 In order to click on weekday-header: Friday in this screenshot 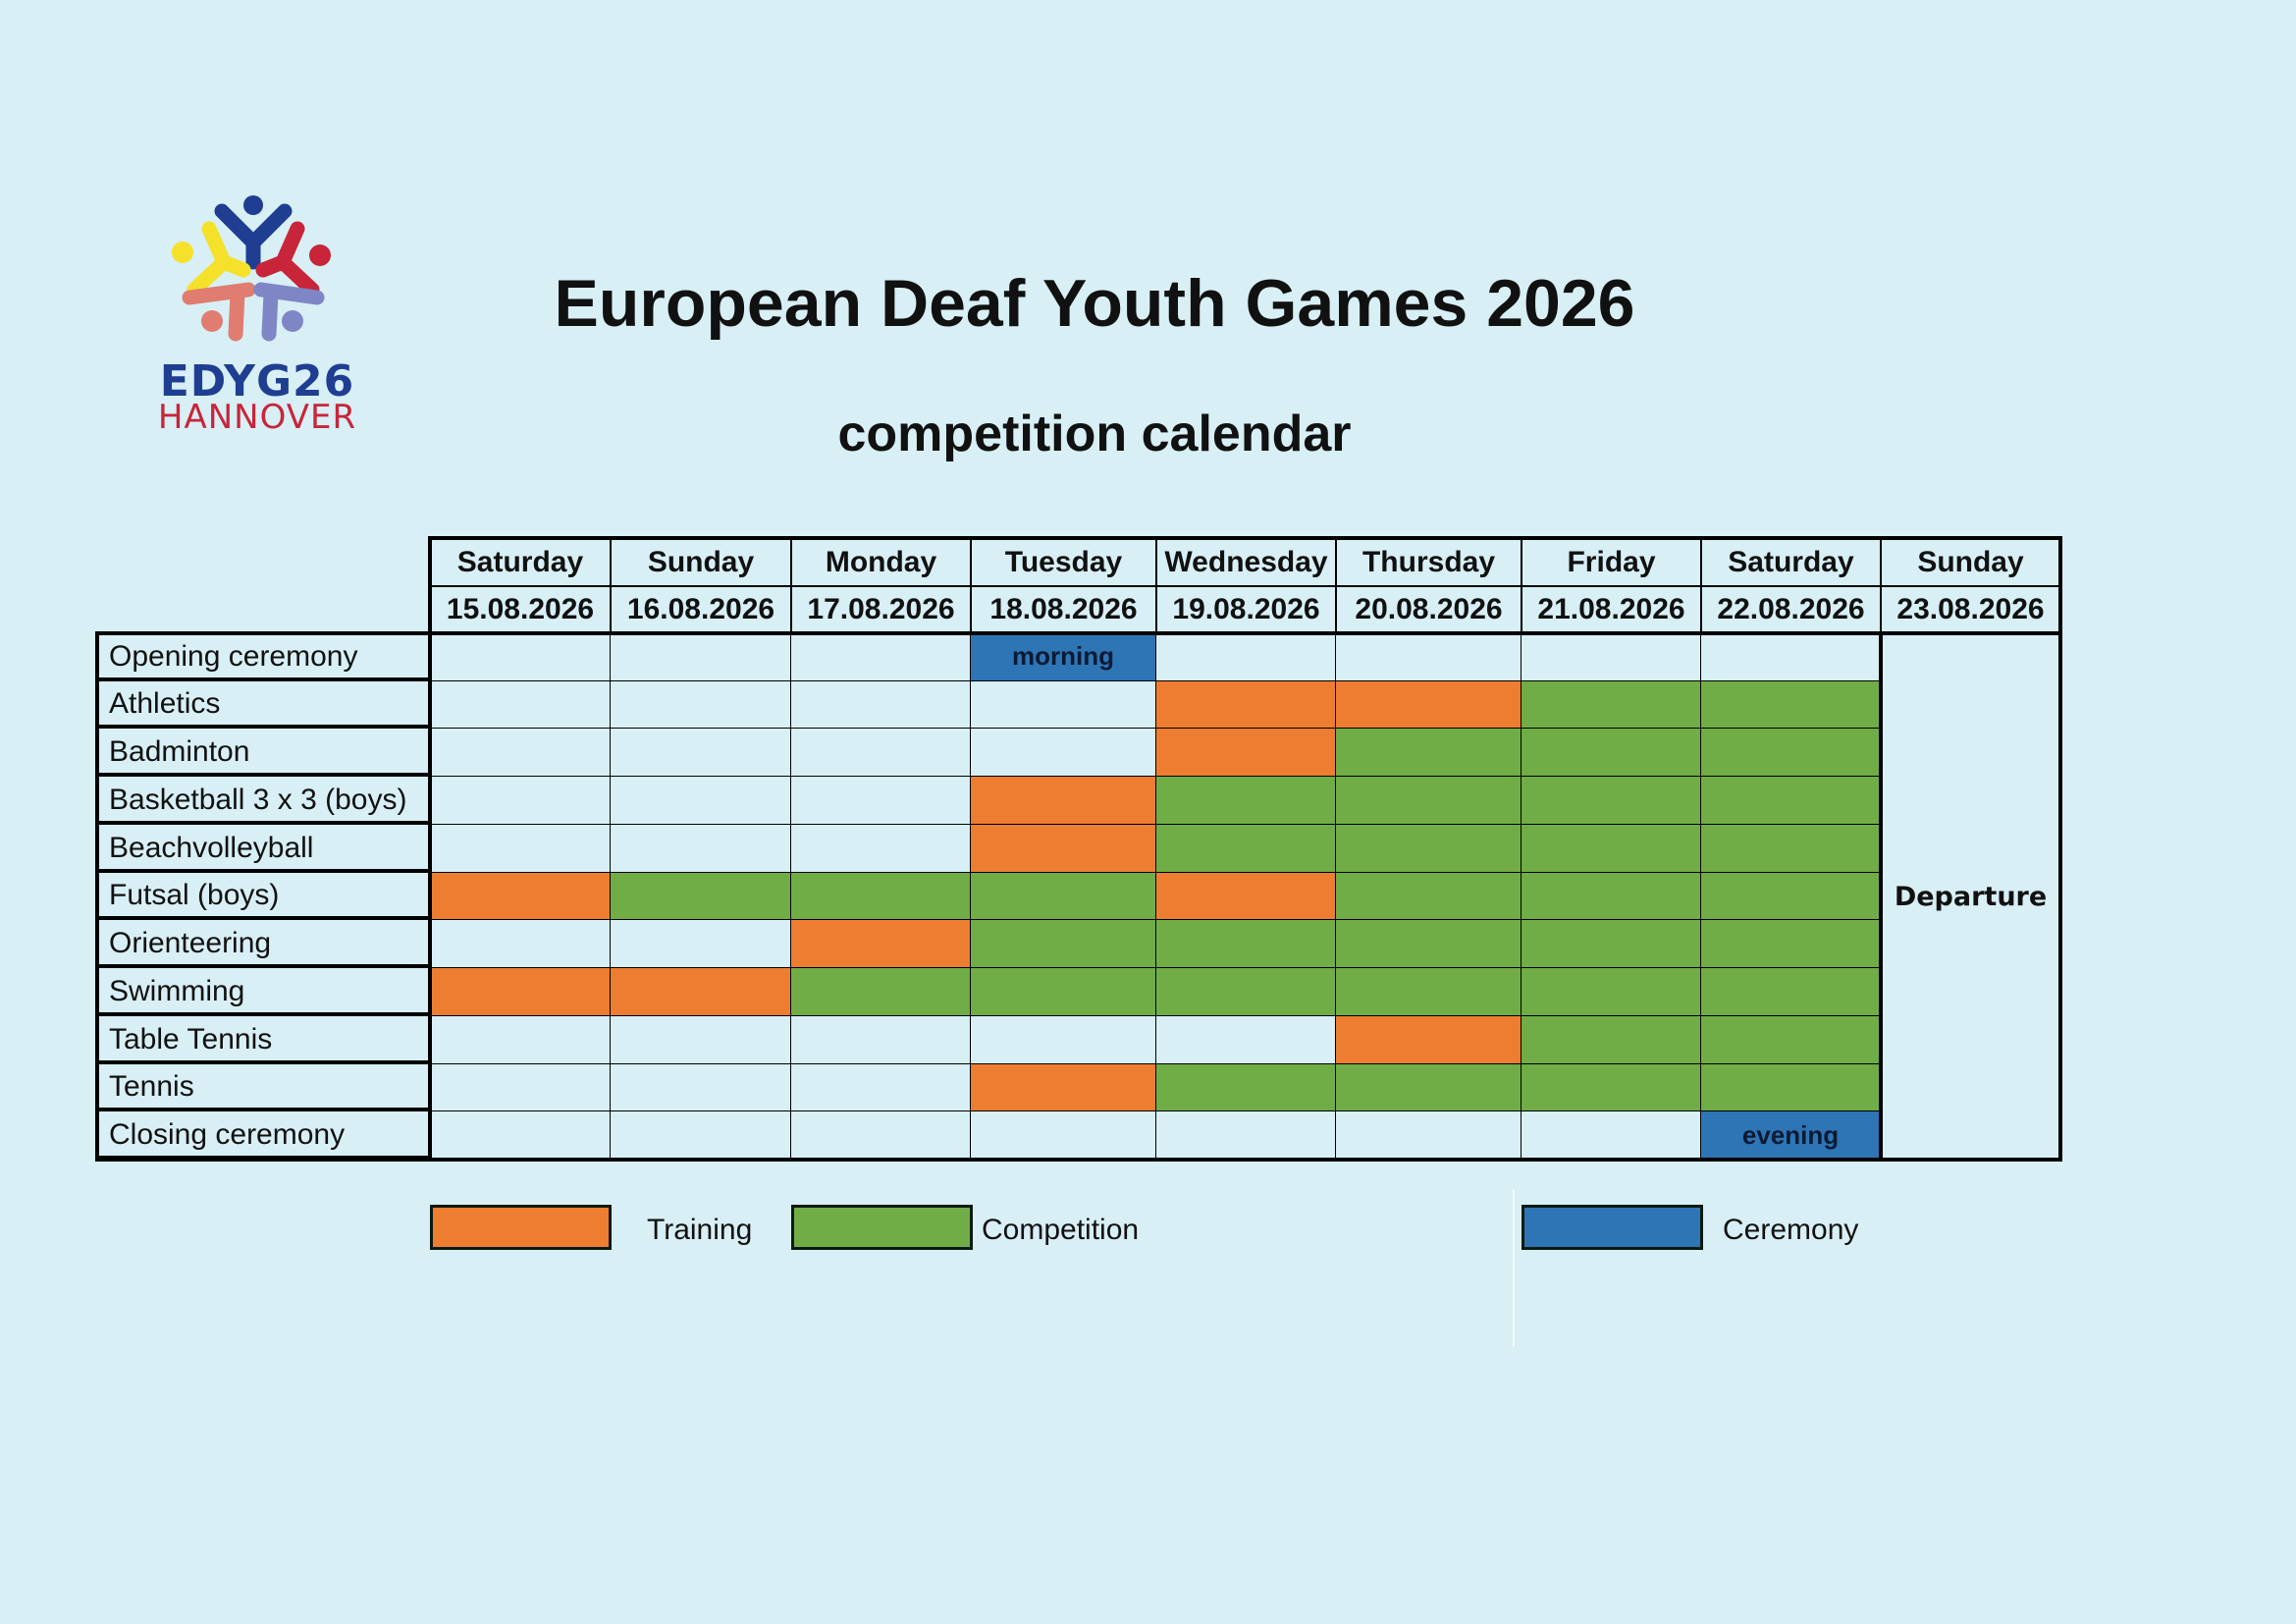, I will do `click(1611, 562)`.